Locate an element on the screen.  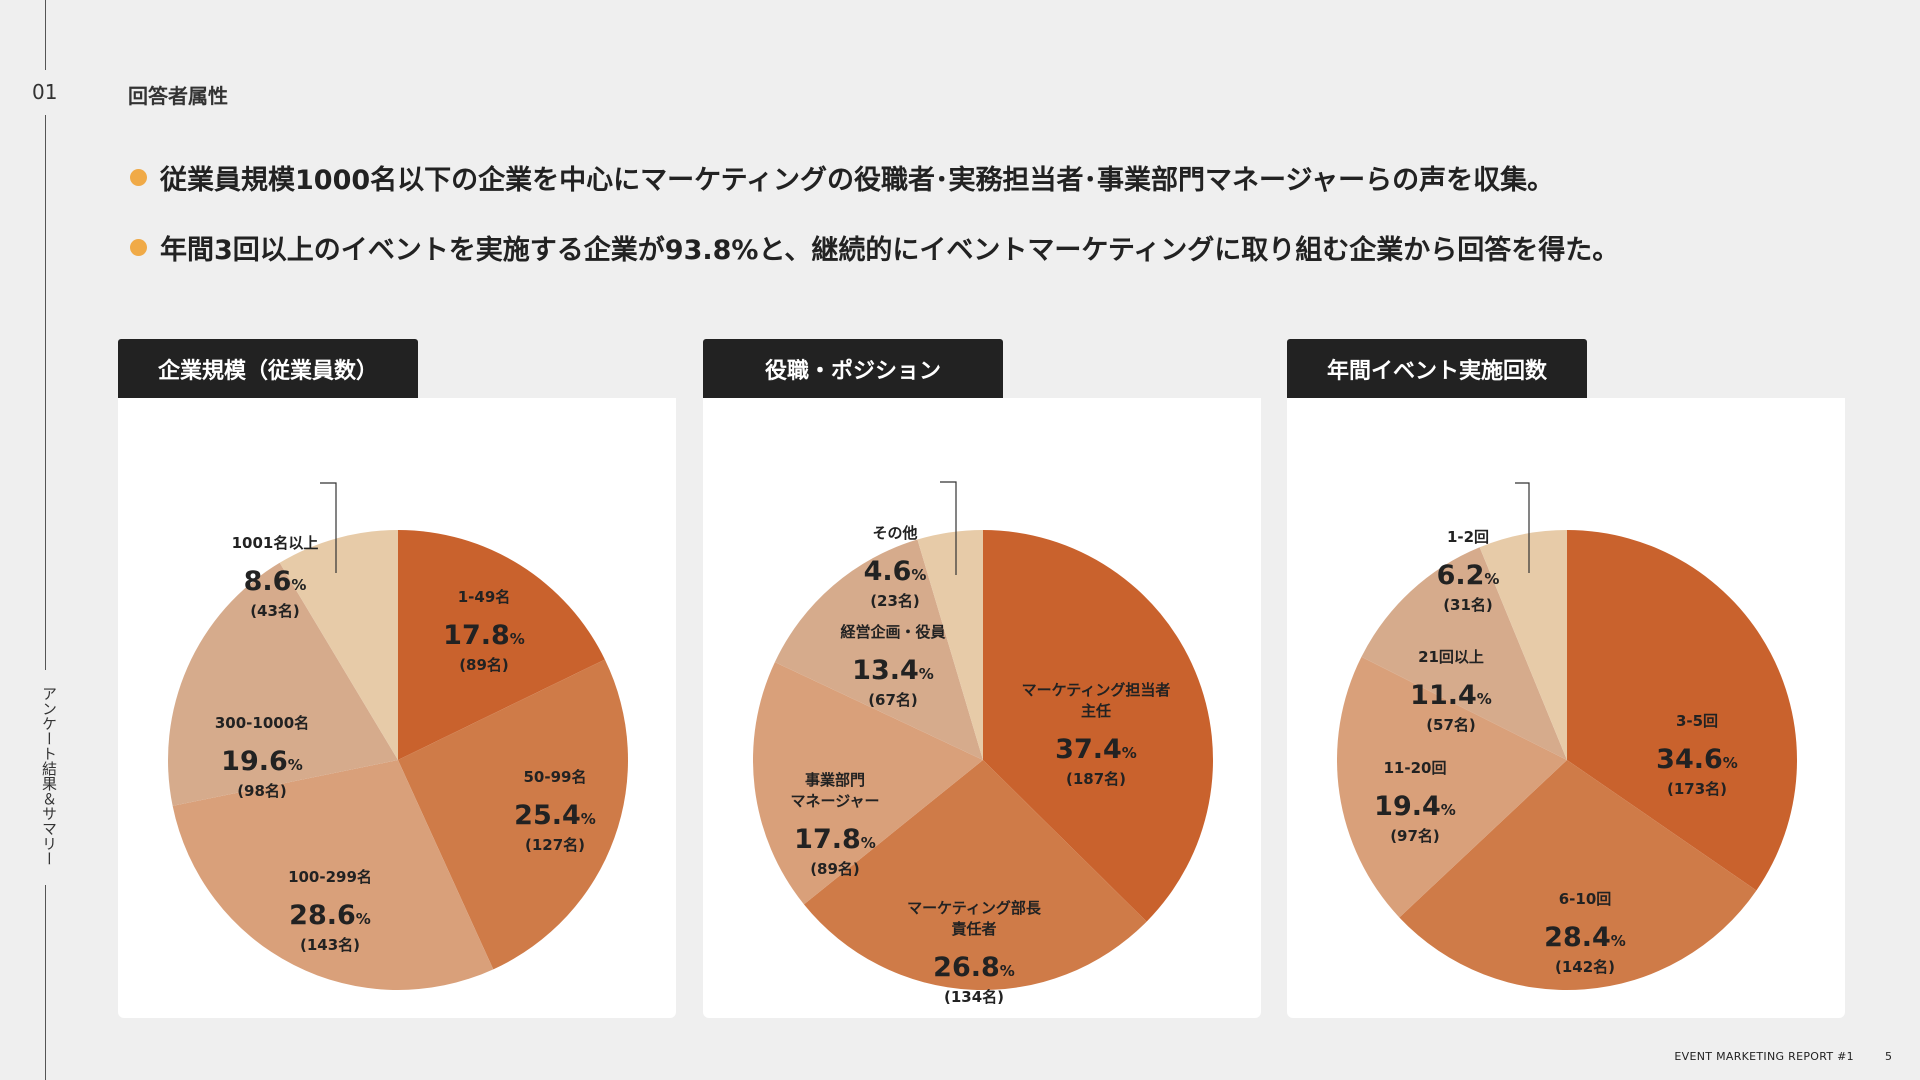
slice-label: 経営企画・役員 is located at coordinates (892, 632).